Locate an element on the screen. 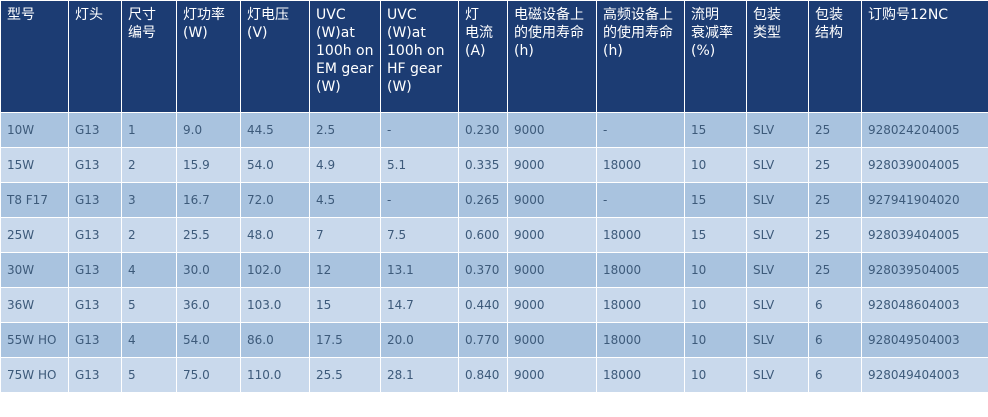  table-cell: 3 is located at coordinates (149, 200).